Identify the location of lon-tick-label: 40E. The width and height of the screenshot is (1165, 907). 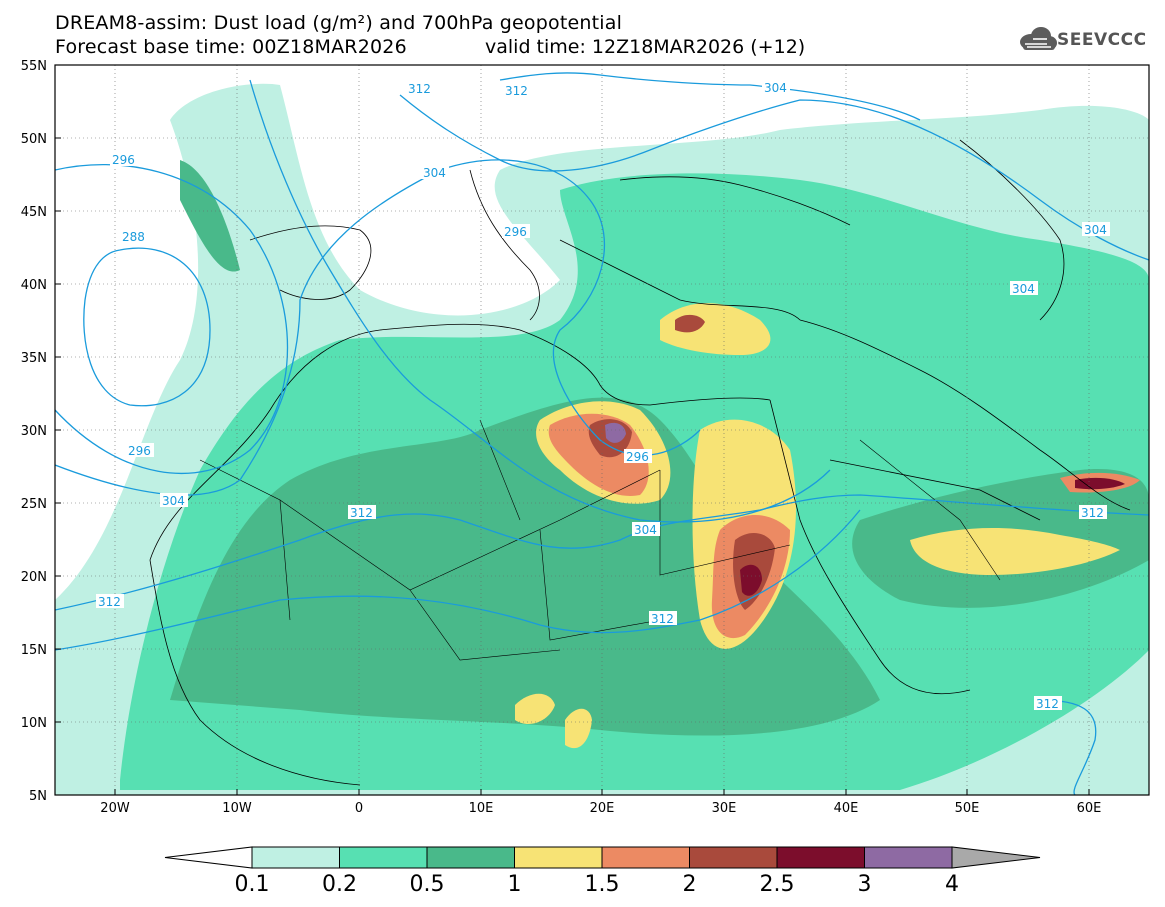
(846, 808).